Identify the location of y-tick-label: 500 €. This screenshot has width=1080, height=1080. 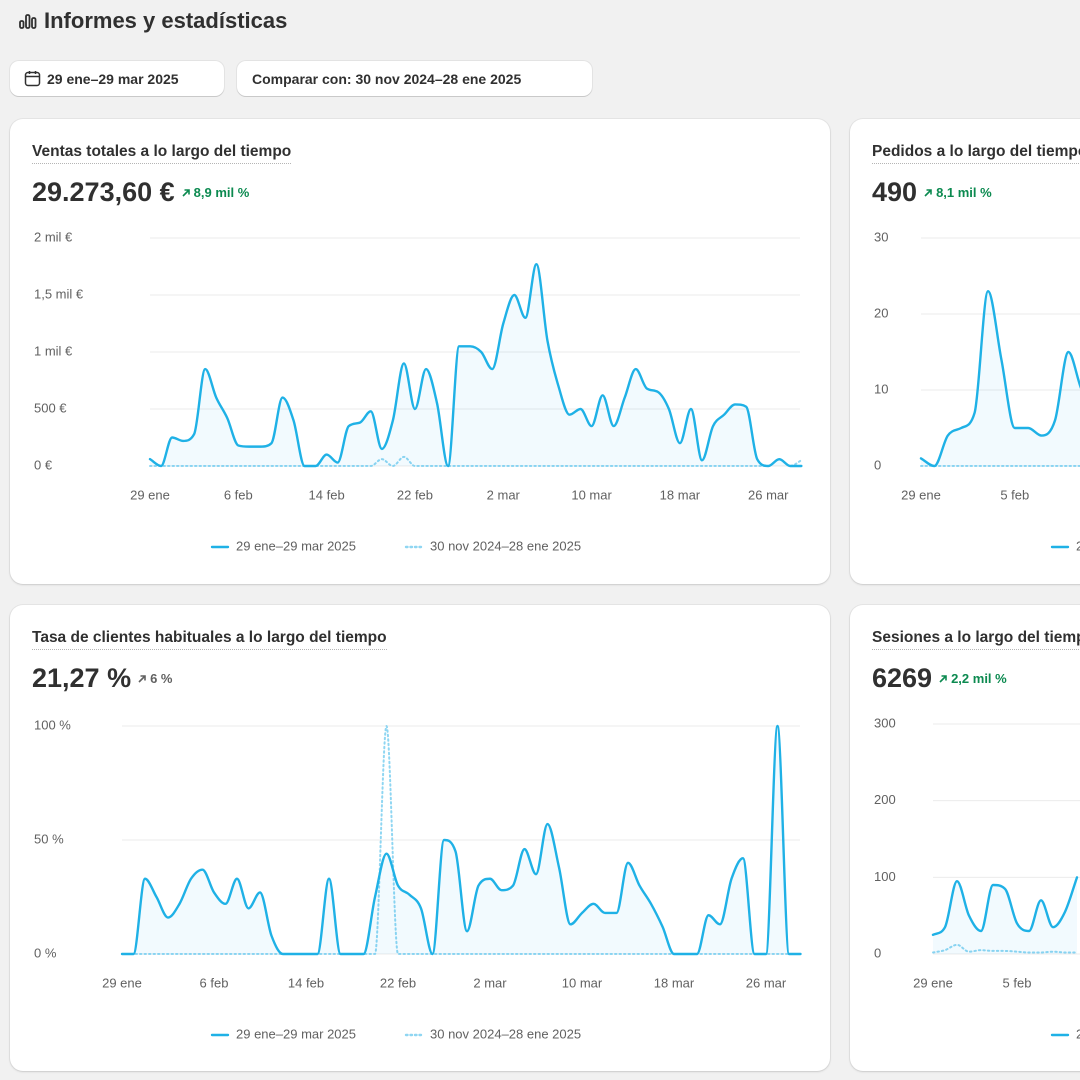
(50, 407).